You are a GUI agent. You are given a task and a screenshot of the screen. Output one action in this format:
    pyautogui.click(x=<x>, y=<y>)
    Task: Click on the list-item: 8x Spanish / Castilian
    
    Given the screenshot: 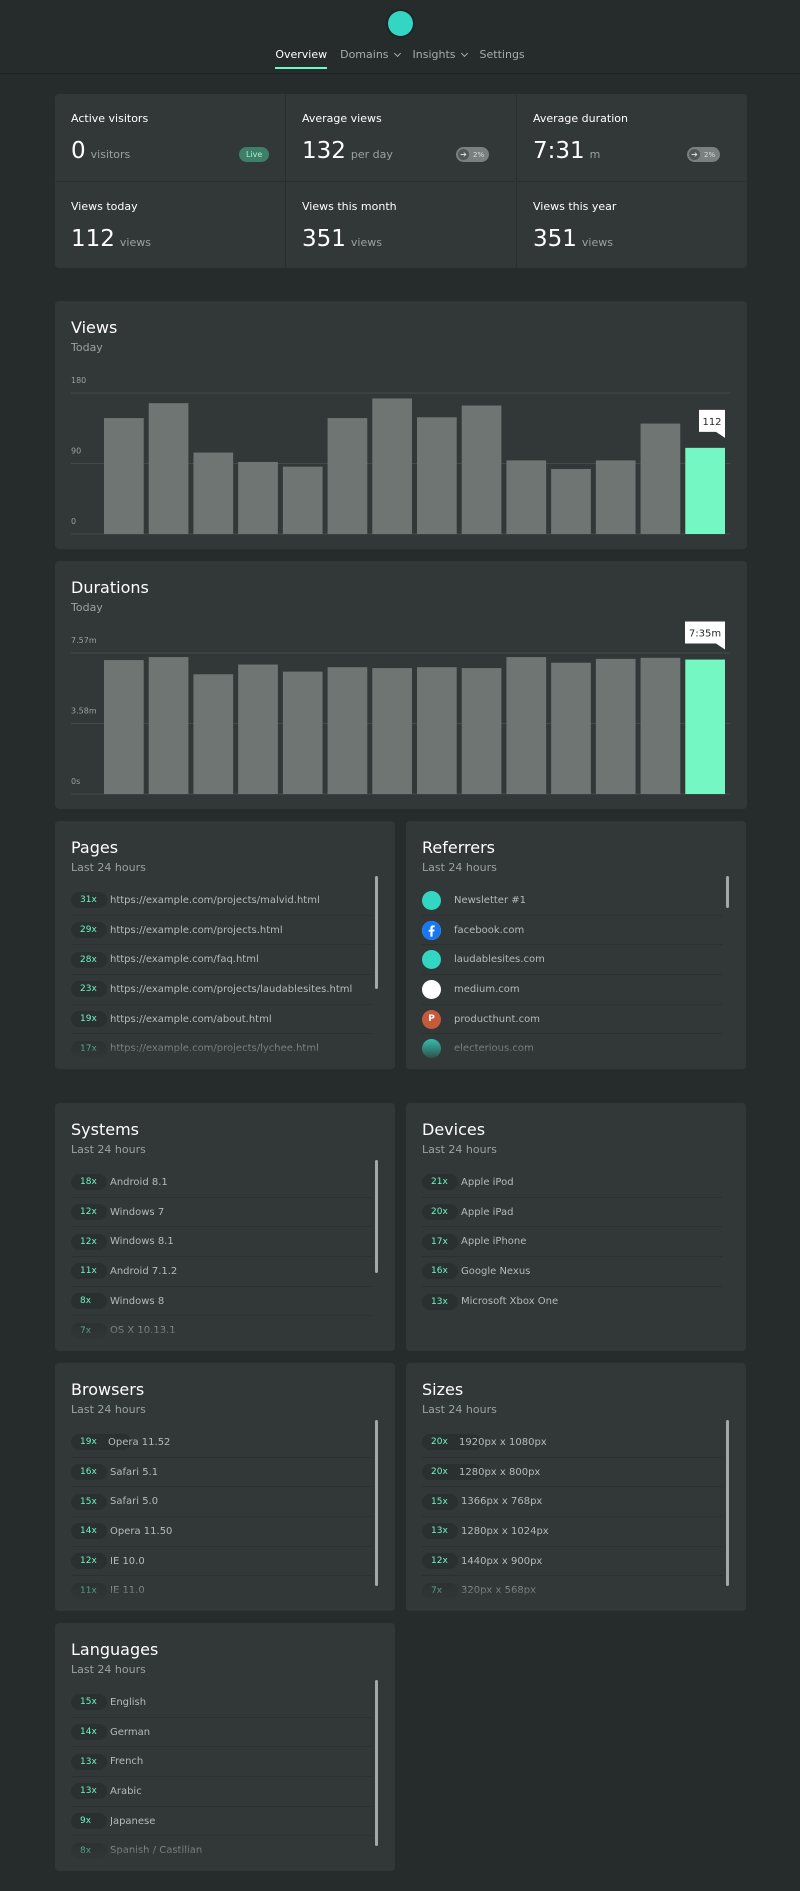 What is the action you would take?
    pyautogui.click(x=221, y=1851)
    